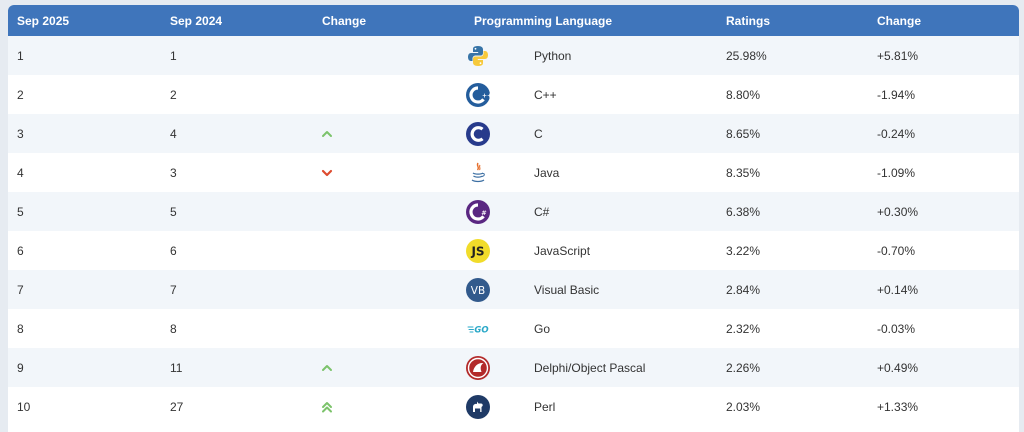 The width and height of the screenshot is (1024, 432). I want to click on language-name: C, so click(538, 133).